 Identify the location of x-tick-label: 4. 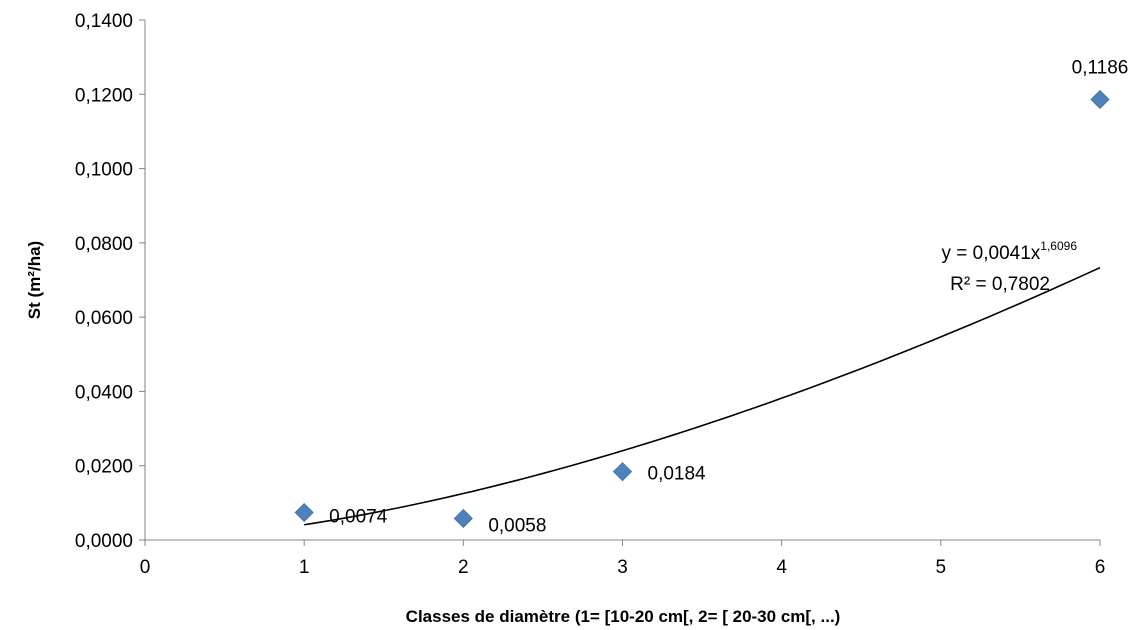
(781, 567).